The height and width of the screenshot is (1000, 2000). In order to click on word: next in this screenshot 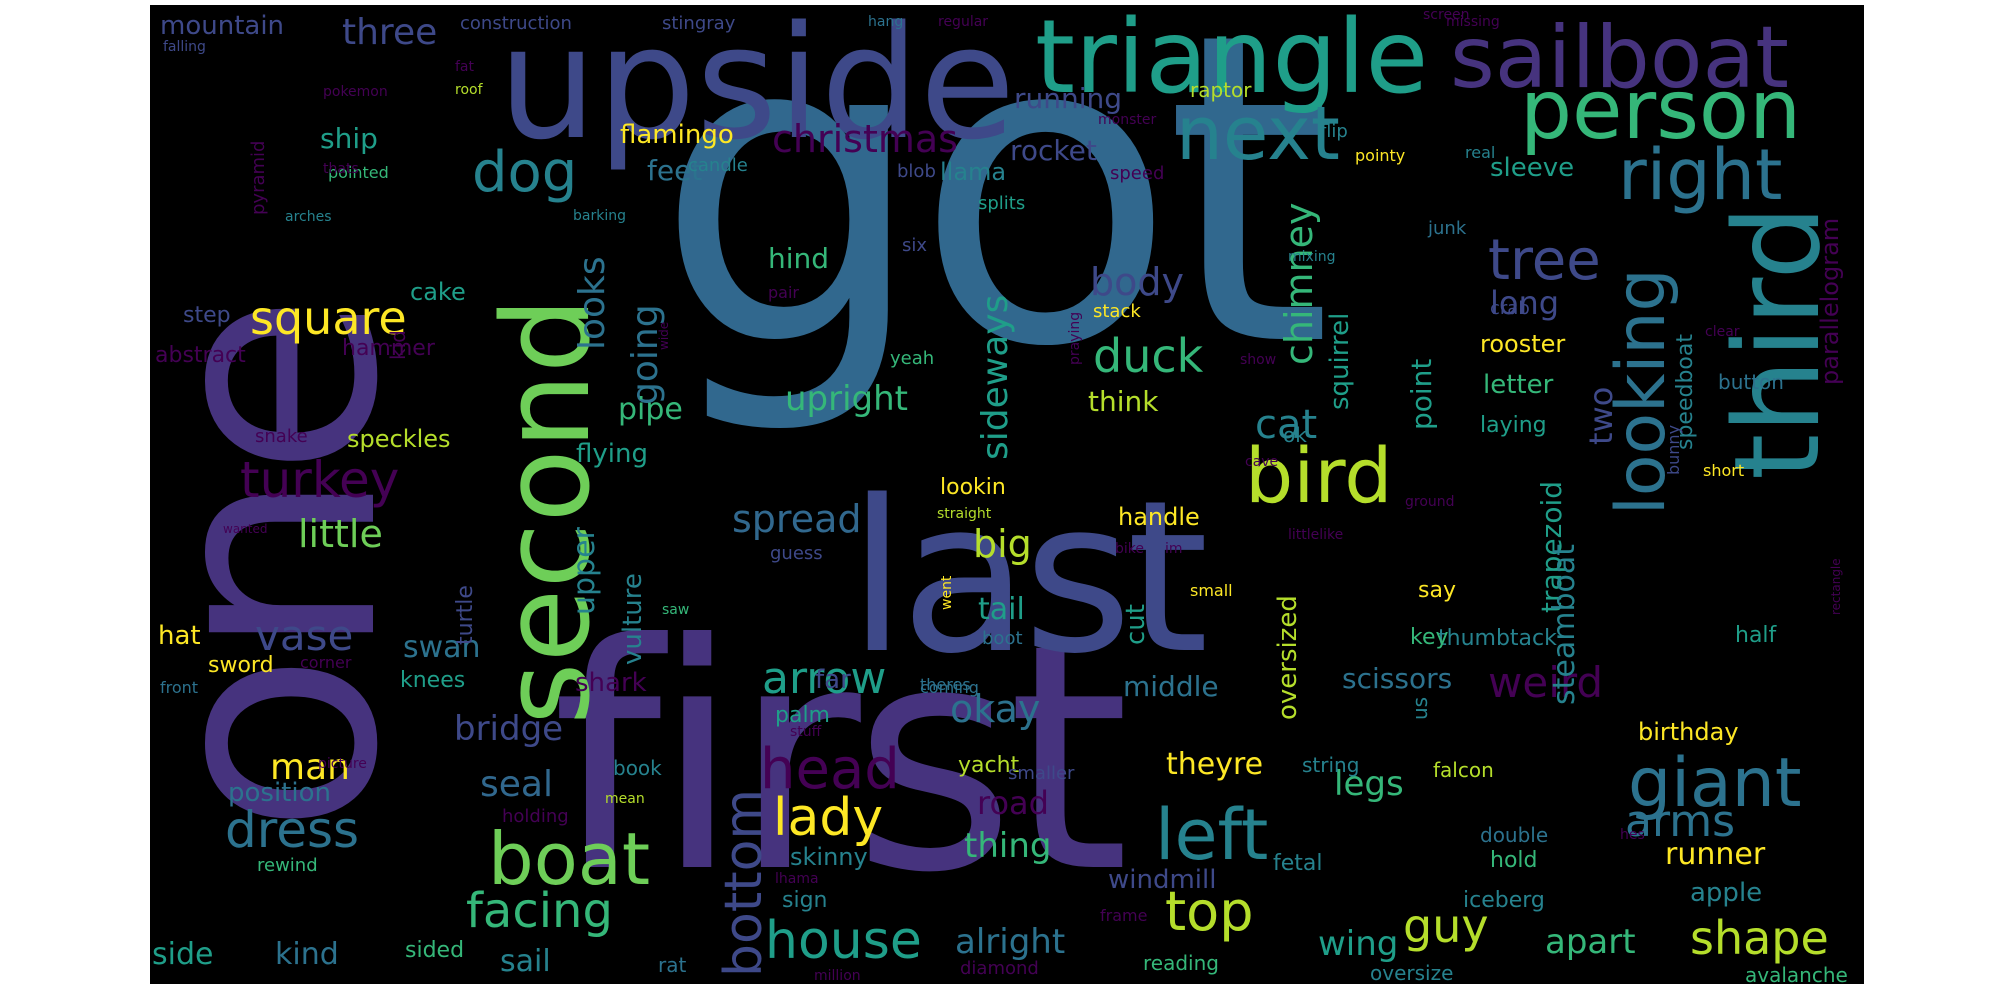, I will do `click(1258, 134)`.